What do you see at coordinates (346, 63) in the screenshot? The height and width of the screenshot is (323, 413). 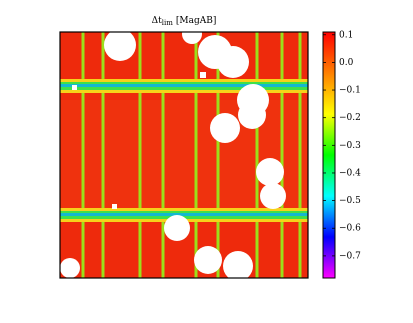 I see `colorbar-tick-label: 0.0` at bounding box center [346, 63].